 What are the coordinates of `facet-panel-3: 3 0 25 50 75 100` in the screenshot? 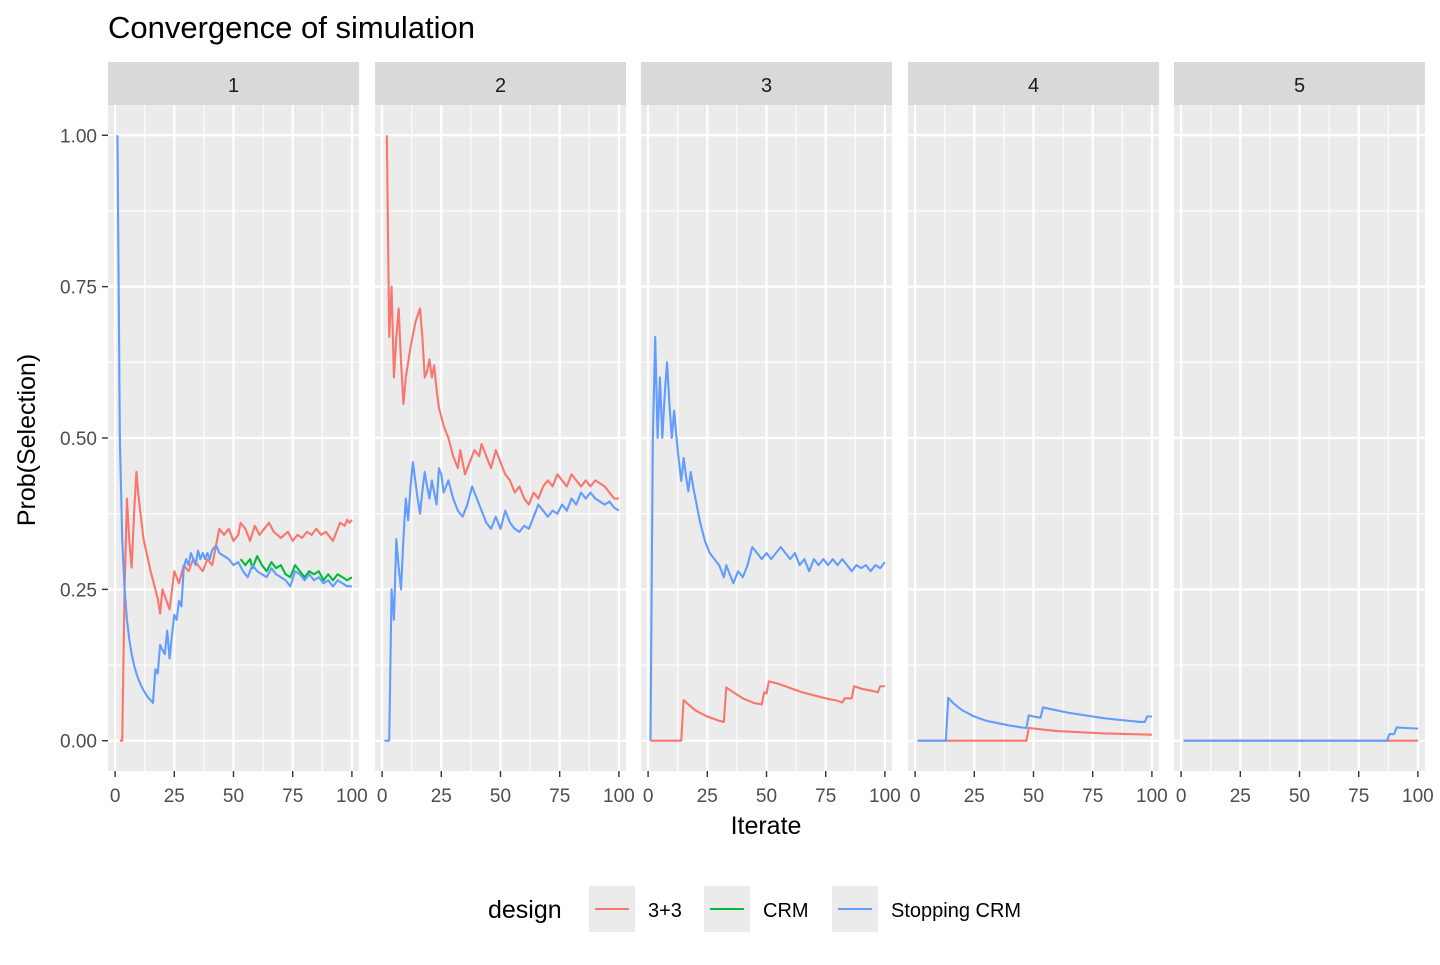 It's located at (771, 434).